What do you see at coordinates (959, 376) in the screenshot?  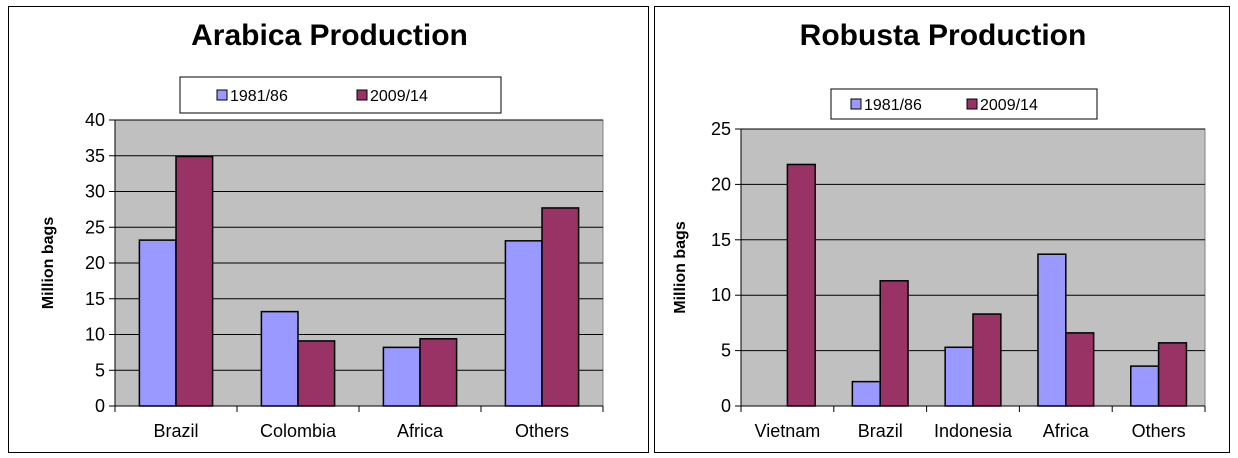 I see `bar-1981-86-indonesia` at bounding box center [959, 376].